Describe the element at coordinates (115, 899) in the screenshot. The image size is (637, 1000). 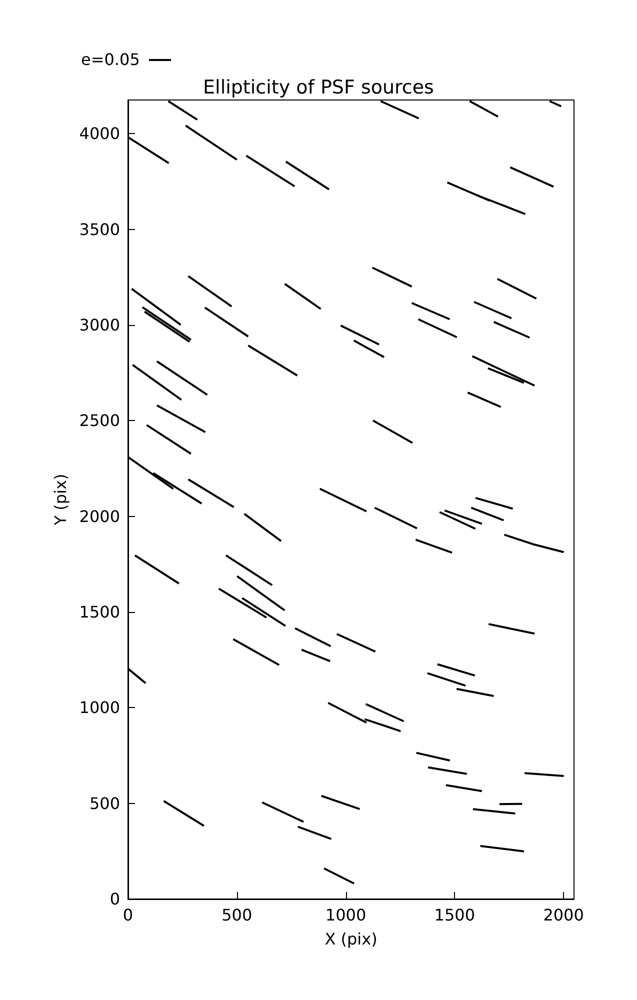
I see `y-tick-label: 0` at that location.